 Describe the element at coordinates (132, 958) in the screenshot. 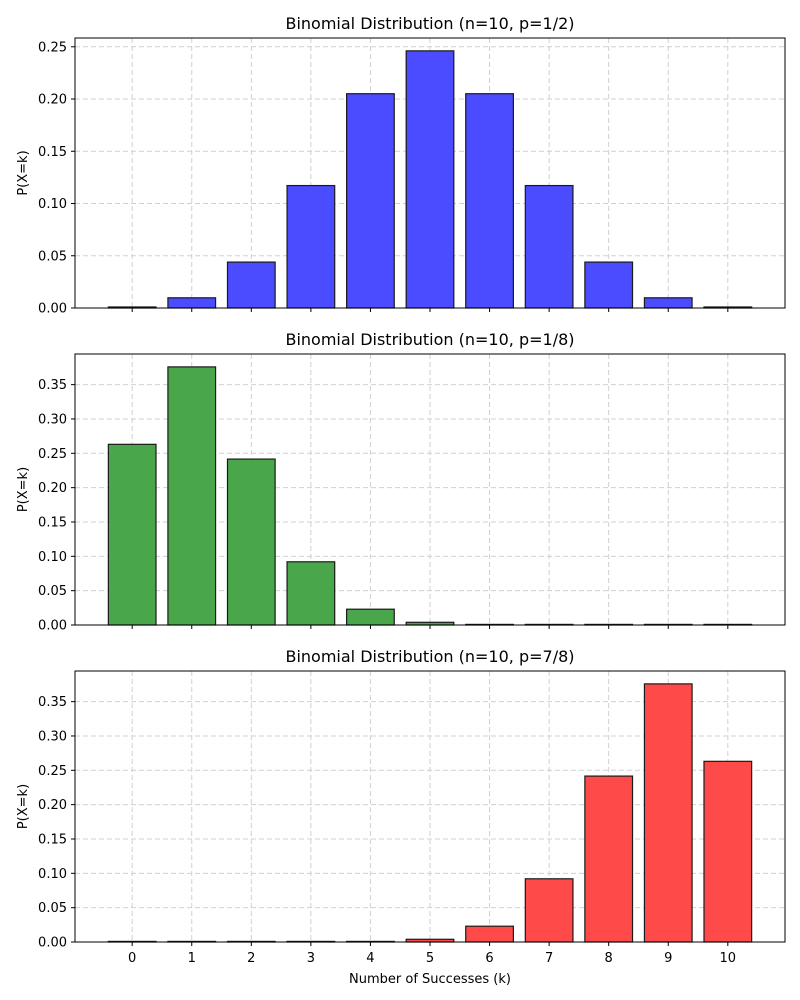

I see `x-tick-label: 0` at that location.